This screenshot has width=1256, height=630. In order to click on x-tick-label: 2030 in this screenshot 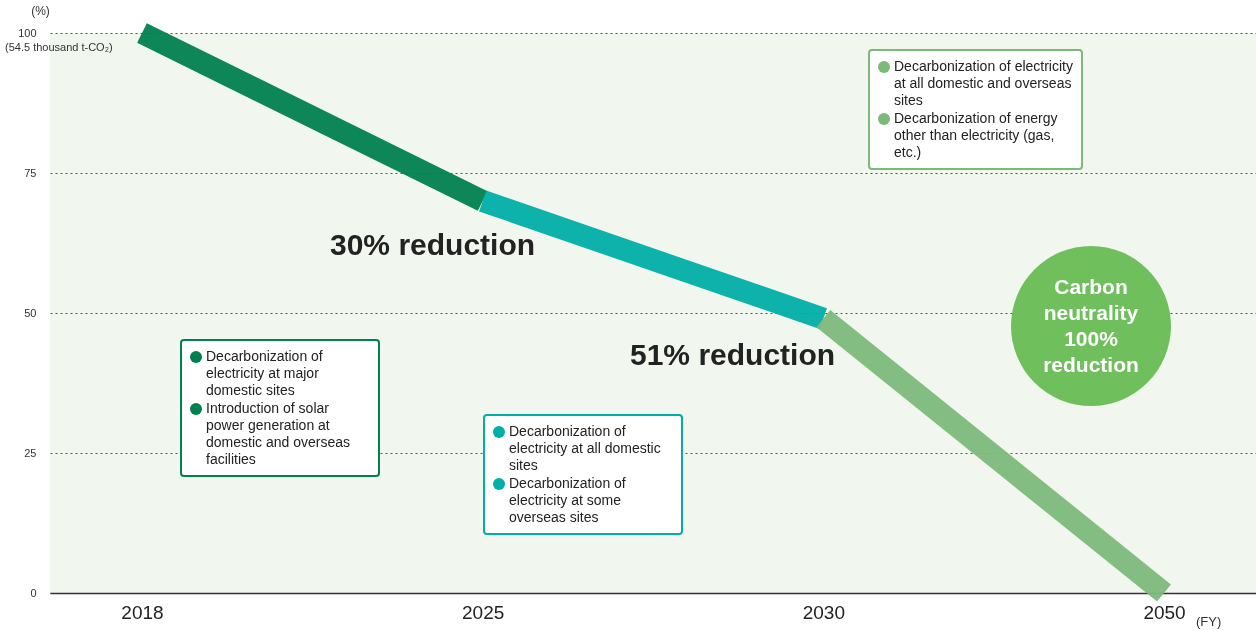, I will do `click(823, 612)`.